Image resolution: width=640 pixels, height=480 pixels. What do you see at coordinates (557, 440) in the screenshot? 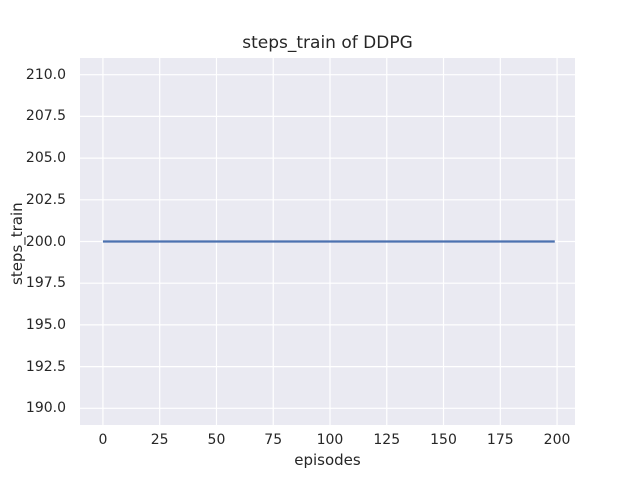
I see `x-tick-label: 200` at bounding box center [557, 440].